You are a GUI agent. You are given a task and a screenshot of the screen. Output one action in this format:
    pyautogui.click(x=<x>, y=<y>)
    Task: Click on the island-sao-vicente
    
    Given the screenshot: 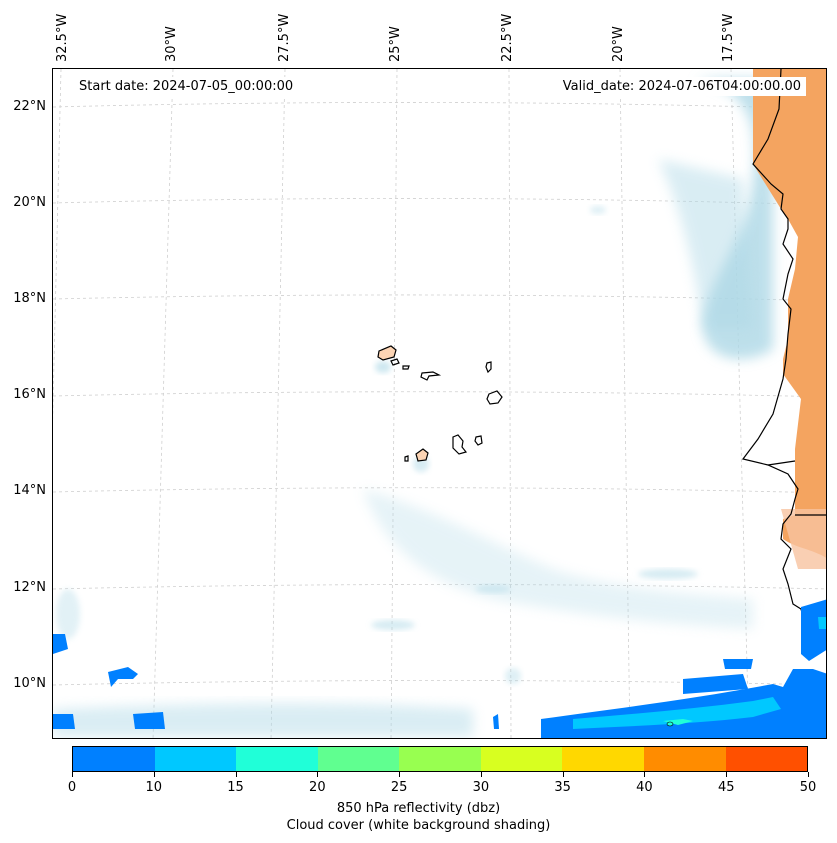 What is the action you would take?
    pyautogui.click(x=395, y=362)
    